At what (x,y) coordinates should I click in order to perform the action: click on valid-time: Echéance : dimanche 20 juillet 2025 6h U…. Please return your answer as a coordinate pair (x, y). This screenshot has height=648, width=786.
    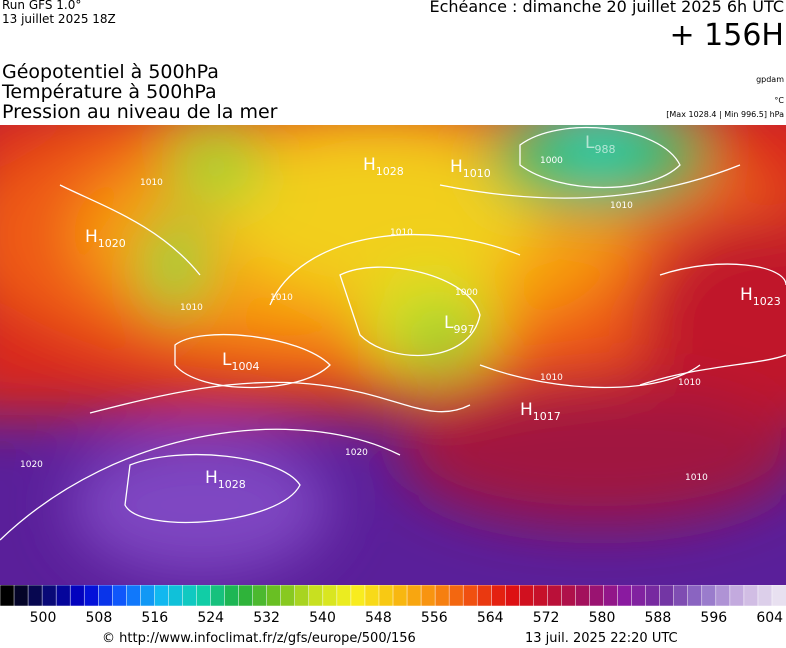
    Looking at the image, I should click on (606, 8).